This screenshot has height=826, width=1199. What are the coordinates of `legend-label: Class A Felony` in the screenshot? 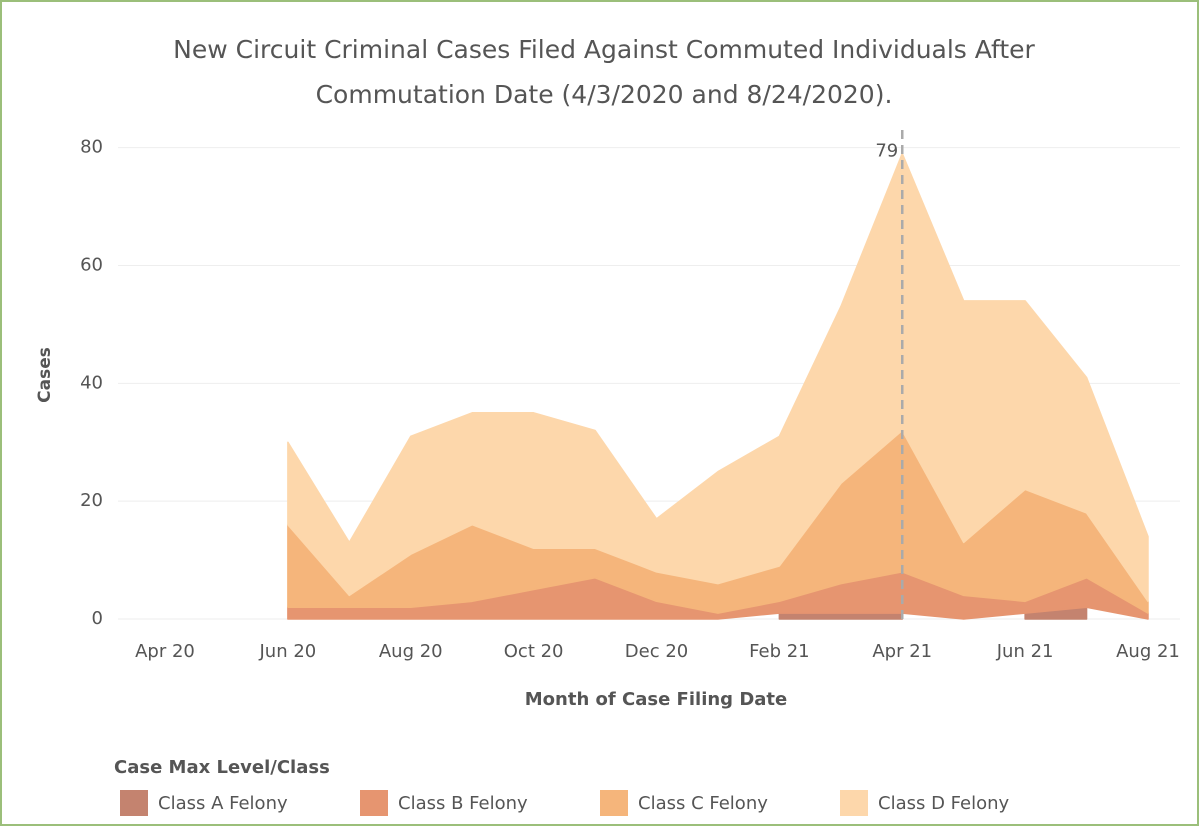 It's located at (223, 803).